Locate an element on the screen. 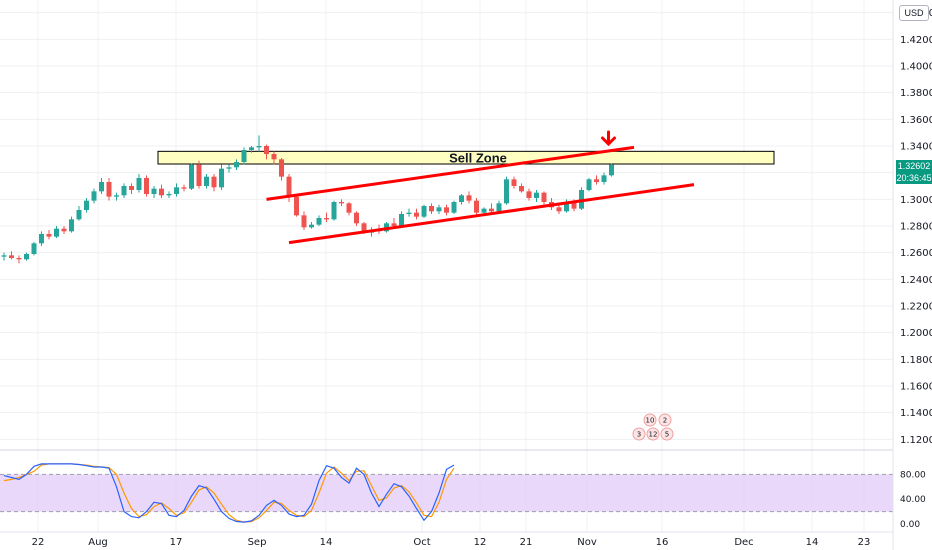 The width and height of the screenshot is (932, 550). event-count: 10 is located at coordinates (650, 421).